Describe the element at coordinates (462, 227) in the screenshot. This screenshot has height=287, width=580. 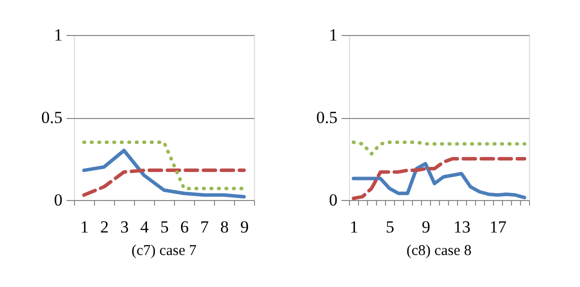
I see `x-tick-label: 13` at that location.